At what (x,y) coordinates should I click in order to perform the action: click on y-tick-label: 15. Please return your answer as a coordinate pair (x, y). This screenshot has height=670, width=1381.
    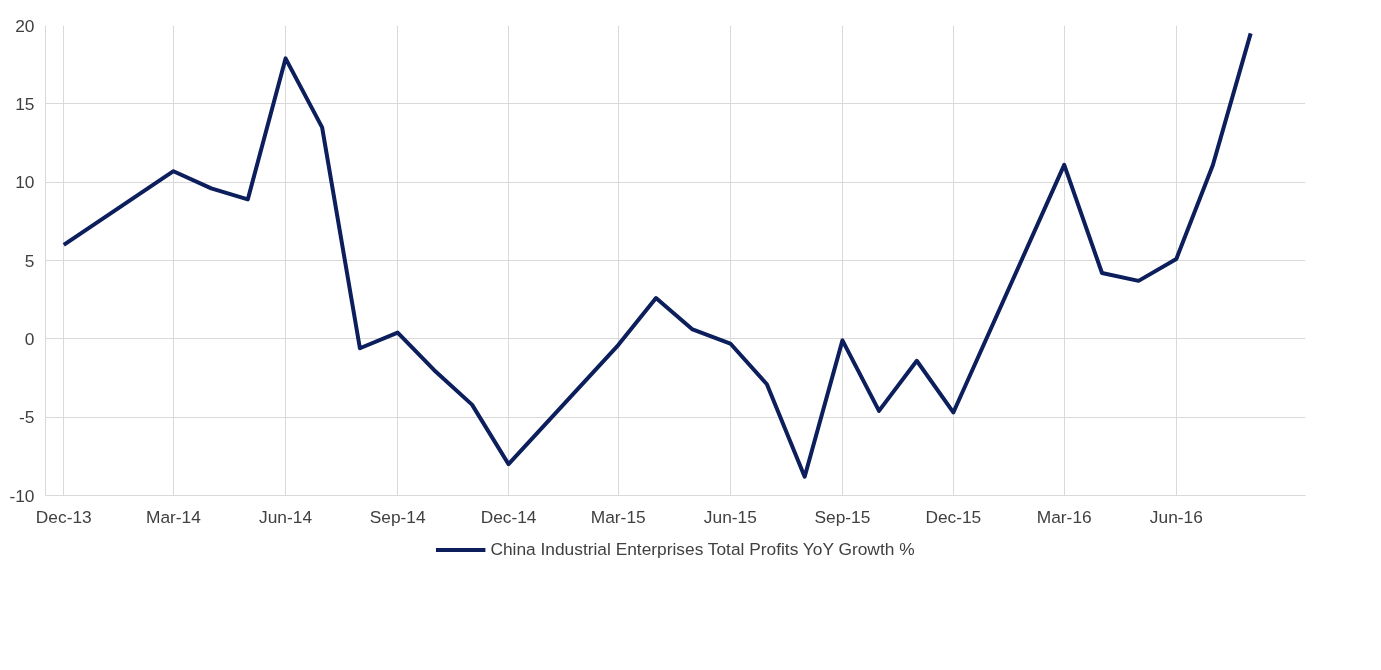
    Looking at the image, I should click on (25, 103).